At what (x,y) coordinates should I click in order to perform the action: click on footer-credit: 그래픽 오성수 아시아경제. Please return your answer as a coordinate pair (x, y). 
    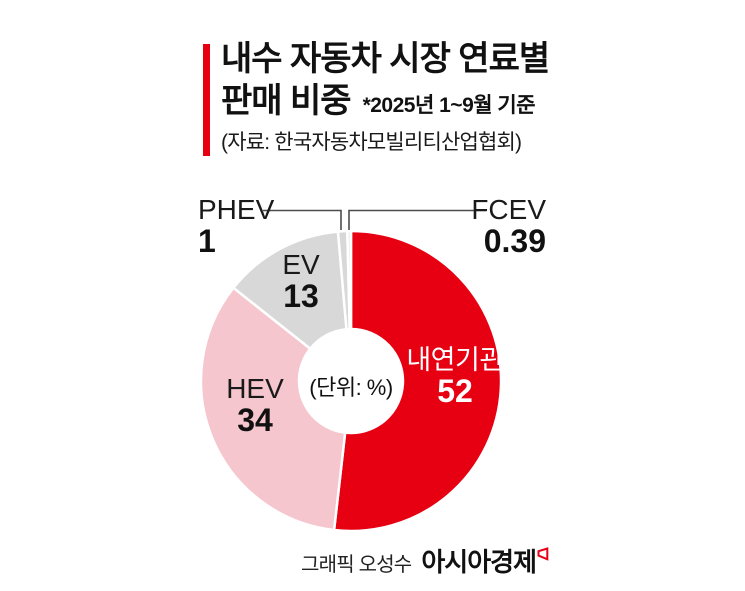
    Looking at the image, I should click on (274, 560).